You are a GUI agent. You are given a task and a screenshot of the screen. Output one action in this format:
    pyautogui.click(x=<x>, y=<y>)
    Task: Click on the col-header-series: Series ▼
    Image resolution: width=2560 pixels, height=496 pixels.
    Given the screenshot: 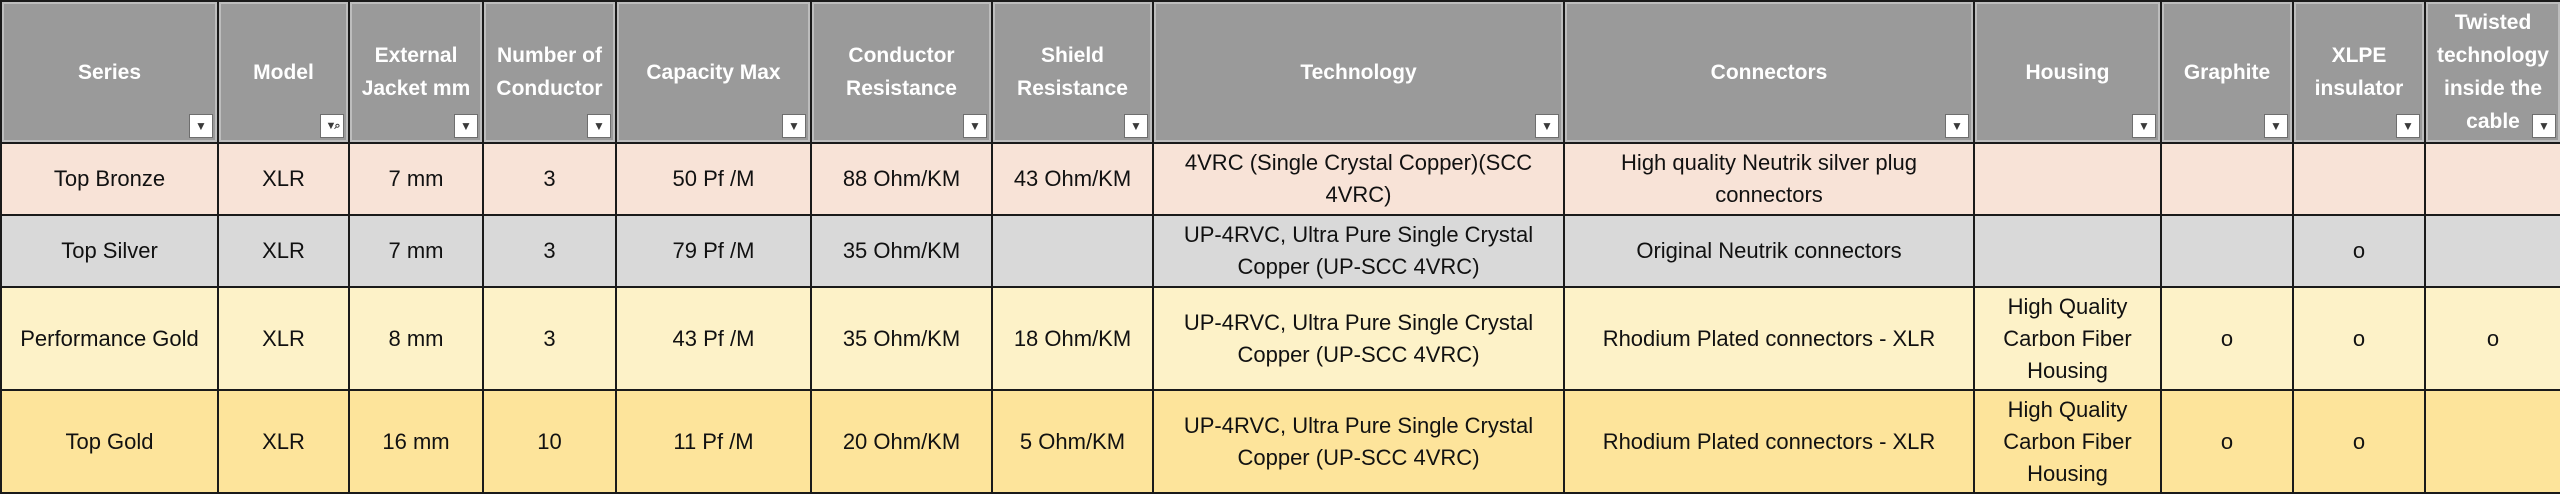 What is the action you would take?
    pyautogui.click(x=109, y=72)
    